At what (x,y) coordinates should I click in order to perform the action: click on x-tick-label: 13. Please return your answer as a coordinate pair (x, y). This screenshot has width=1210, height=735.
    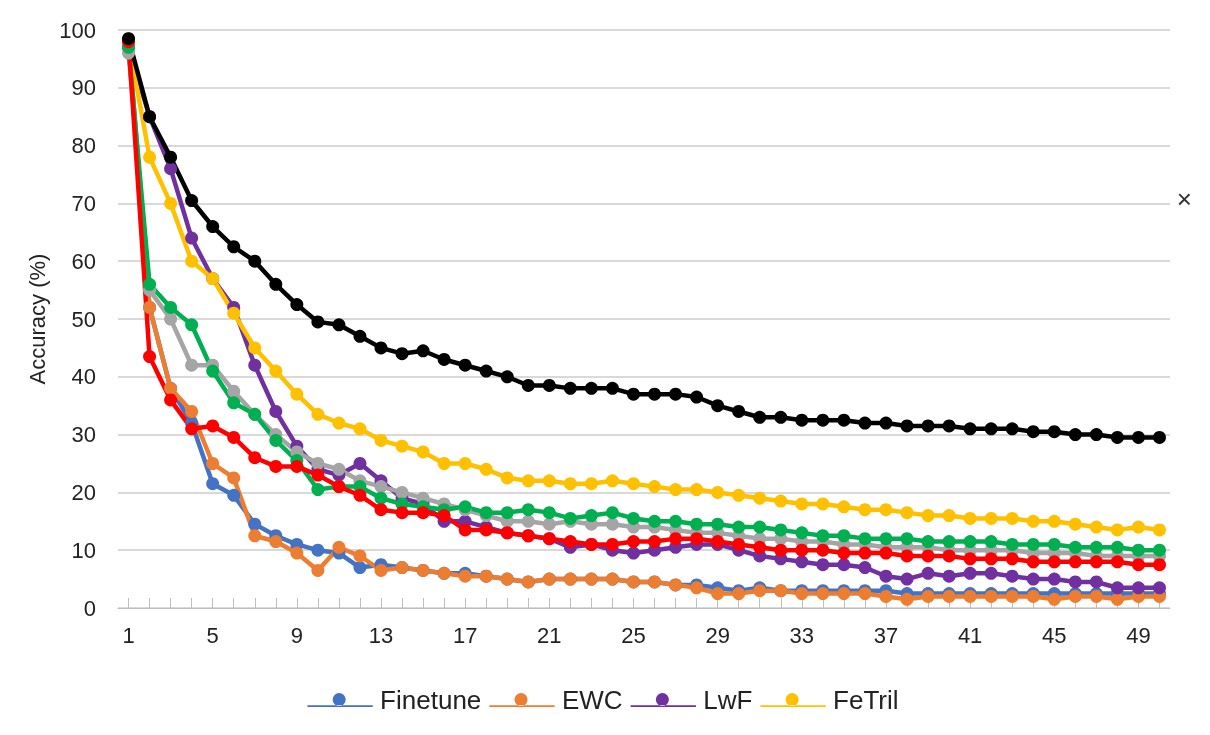
    Looking at the image, I should click on (381, 635).